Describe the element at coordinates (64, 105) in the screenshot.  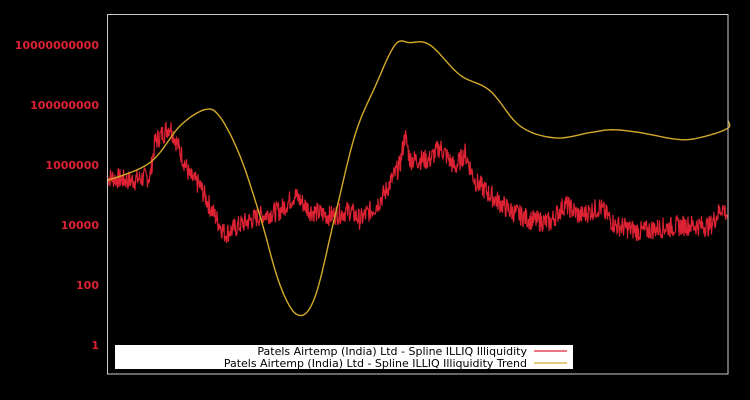
I see `y-tick-label: 100000000` at that location.